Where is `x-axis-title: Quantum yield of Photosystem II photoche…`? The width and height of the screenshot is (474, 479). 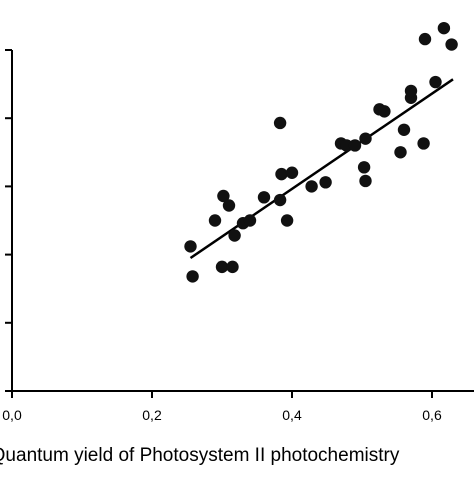 x-axis-title: Quantum yield of Photosystem II photoche… is located at coordinates (200, 455).